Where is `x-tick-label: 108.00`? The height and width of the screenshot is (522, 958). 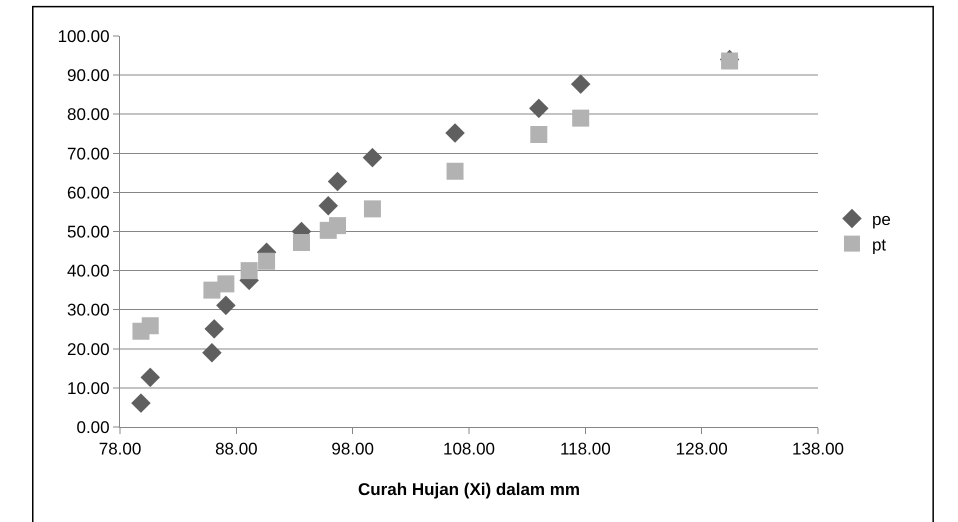
x-tick-label: 108.00 is located at coordinates (469, 448).